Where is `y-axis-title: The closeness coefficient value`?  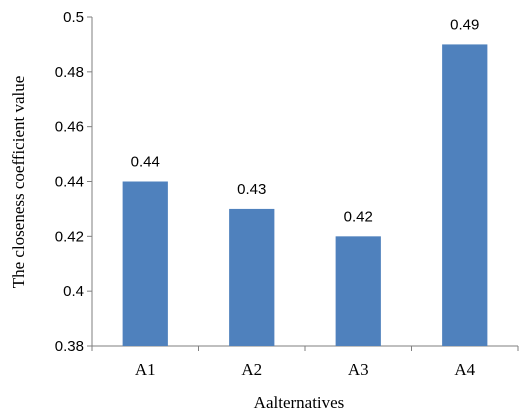 y-axis-title: The closeness coefficient value is located at coordinates (18, 182).